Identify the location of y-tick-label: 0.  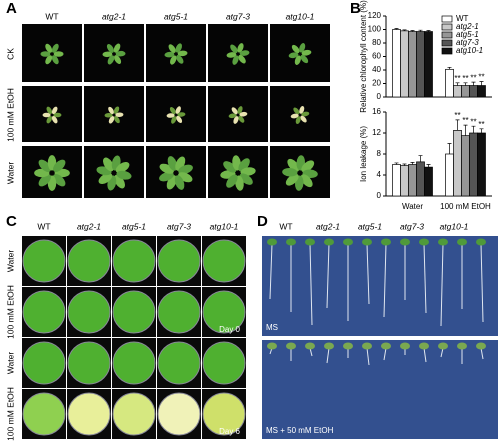
(379, 195).